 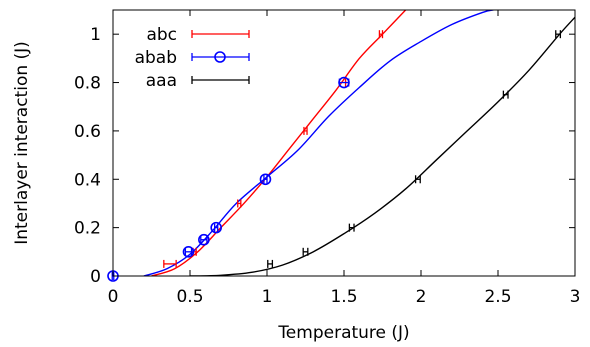 I want to click on x-tick-label: 1, so click(x=267, y=297).